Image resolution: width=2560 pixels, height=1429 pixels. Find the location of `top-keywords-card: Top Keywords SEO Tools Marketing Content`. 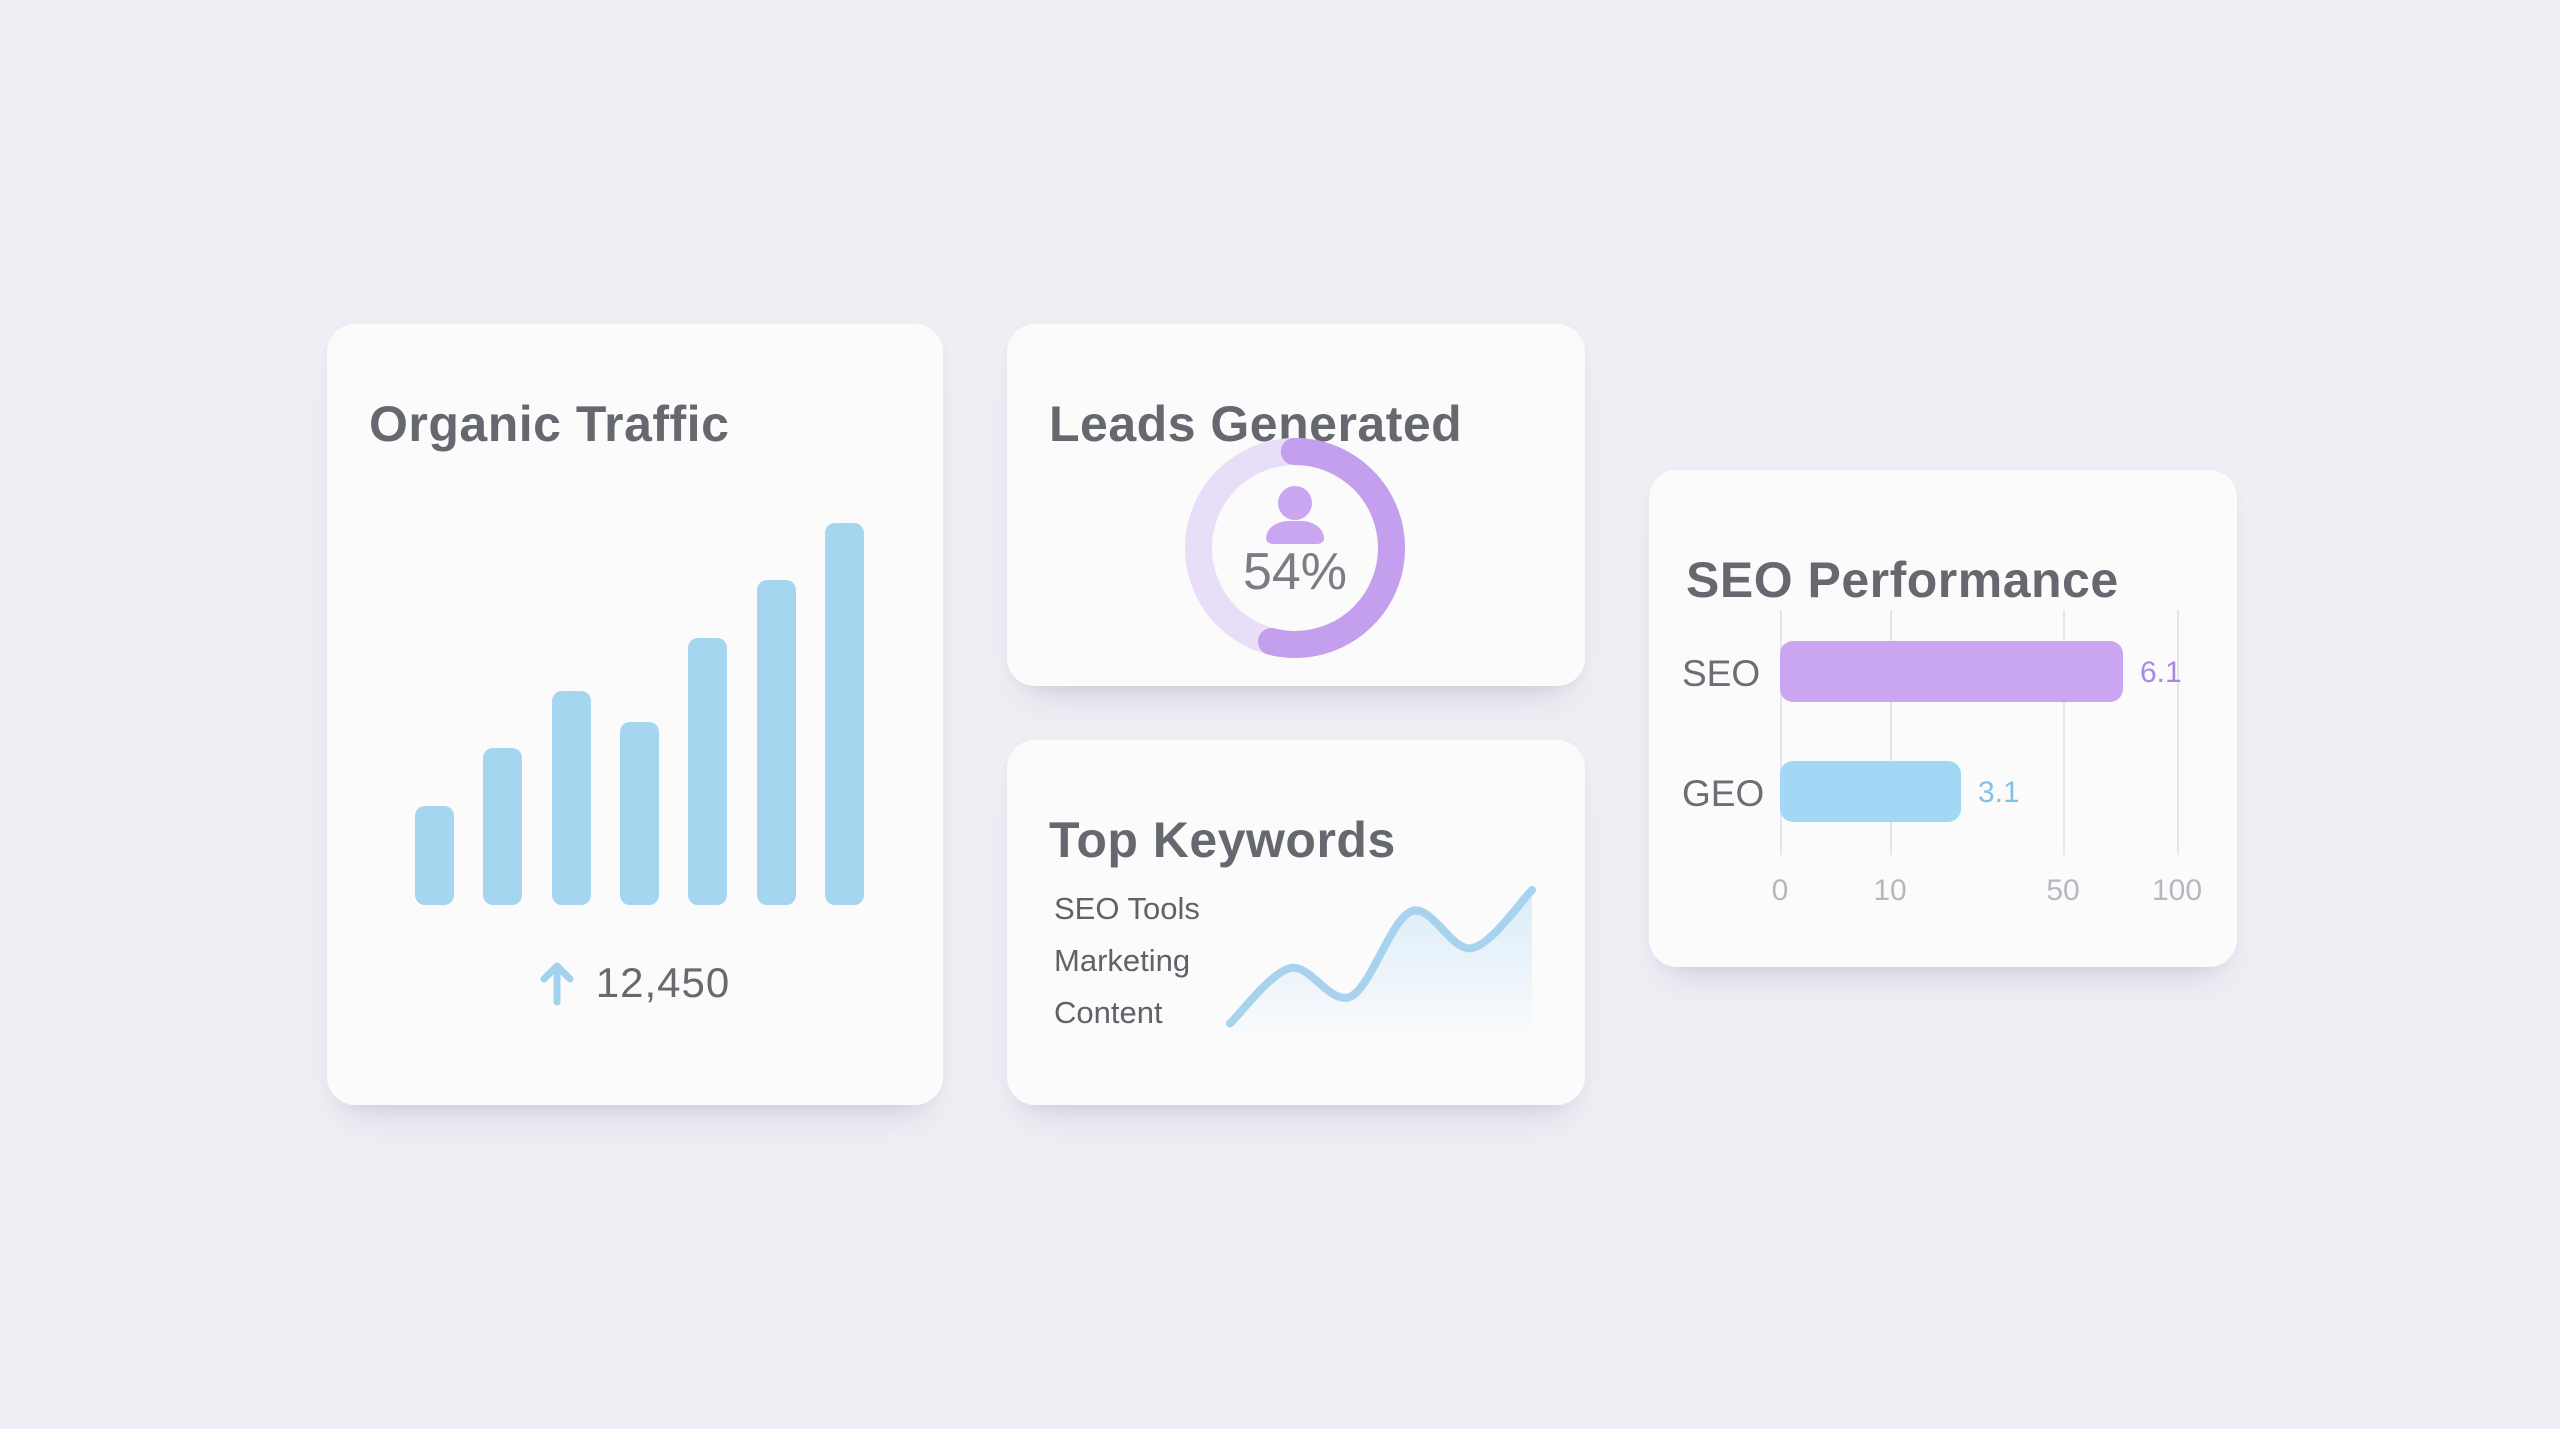

top-keywords-card: Top Keywords SEO Tools Marketing Content is located at coordinates (1296, 922).